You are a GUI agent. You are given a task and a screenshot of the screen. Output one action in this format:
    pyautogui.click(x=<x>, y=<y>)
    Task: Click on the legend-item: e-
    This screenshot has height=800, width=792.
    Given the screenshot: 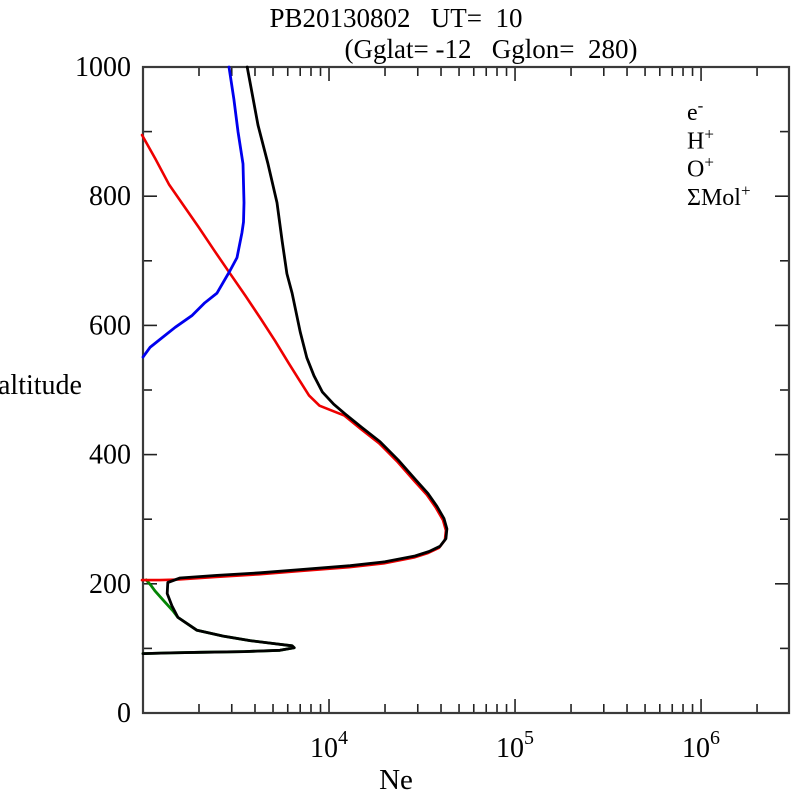 What is the action you would take?
    pyautogui.click(x=695, y=111)
    